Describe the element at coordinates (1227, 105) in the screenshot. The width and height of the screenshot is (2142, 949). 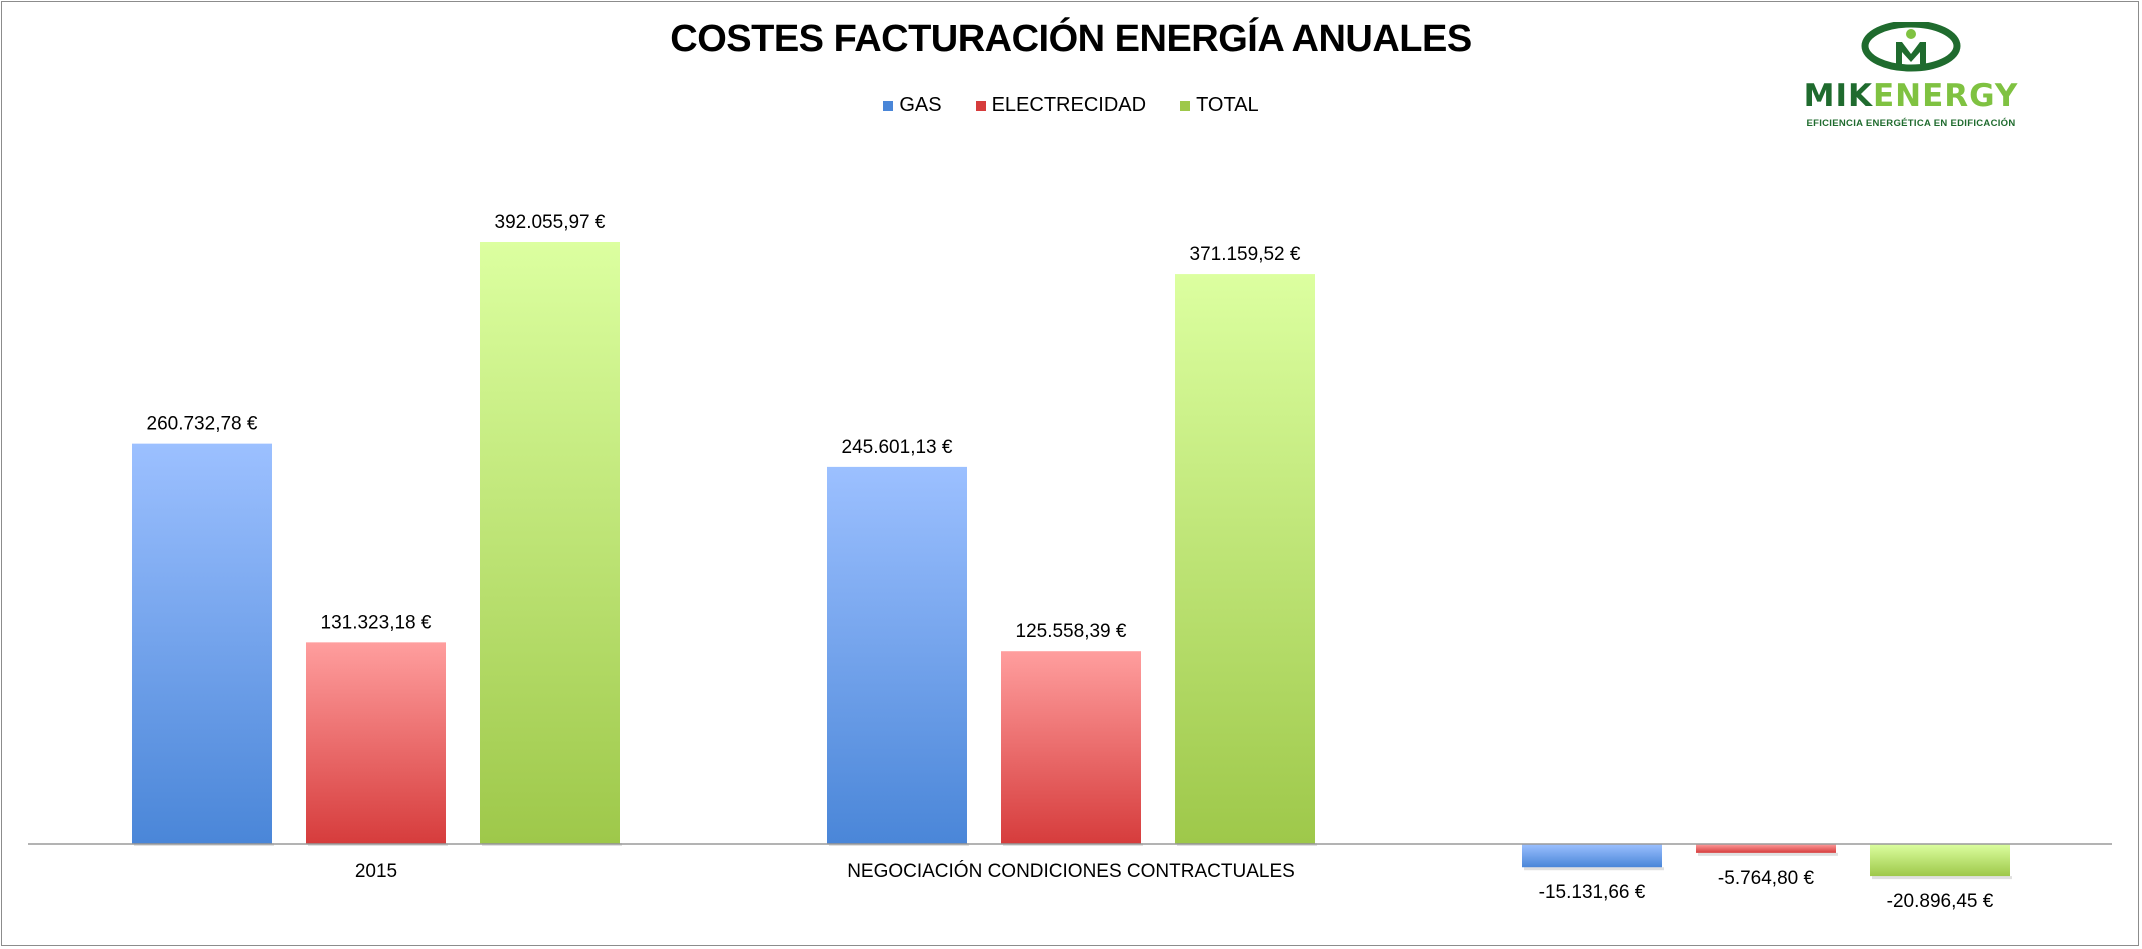
I see `legend-label-total: TOTAL` at that location.